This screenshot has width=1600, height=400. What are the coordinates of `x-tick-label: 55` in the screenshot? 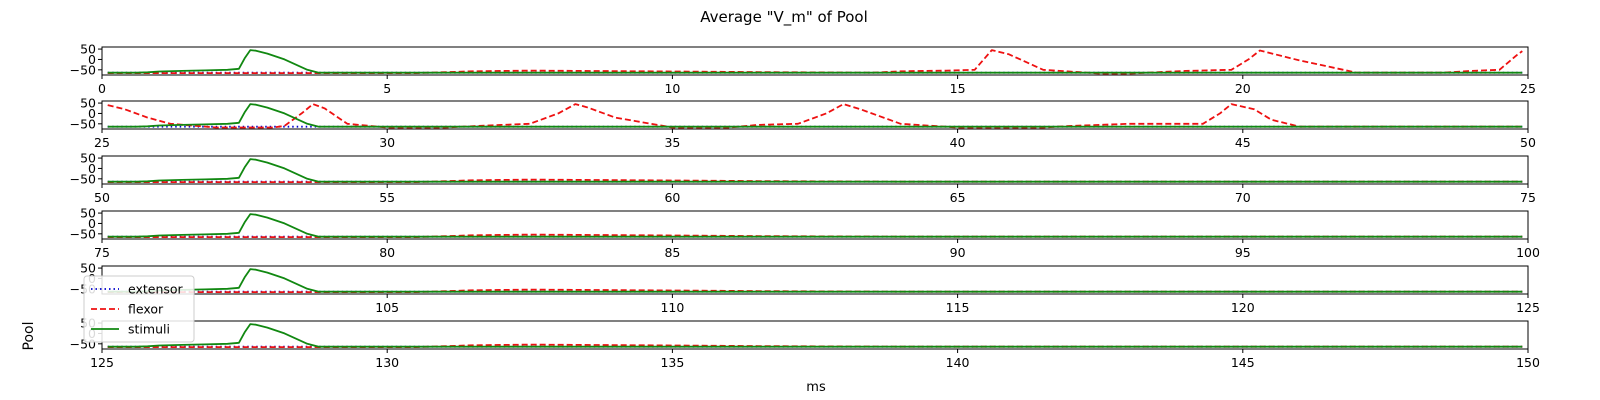 It's located at (387, 197).